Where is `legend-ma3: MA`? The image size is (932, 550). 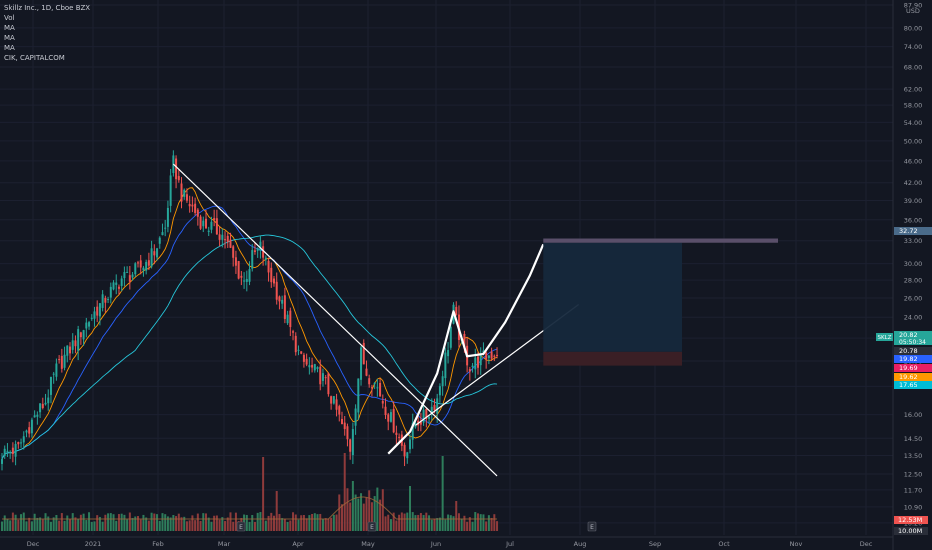 legend-ma3: MA is located at coordinates (9, 48).